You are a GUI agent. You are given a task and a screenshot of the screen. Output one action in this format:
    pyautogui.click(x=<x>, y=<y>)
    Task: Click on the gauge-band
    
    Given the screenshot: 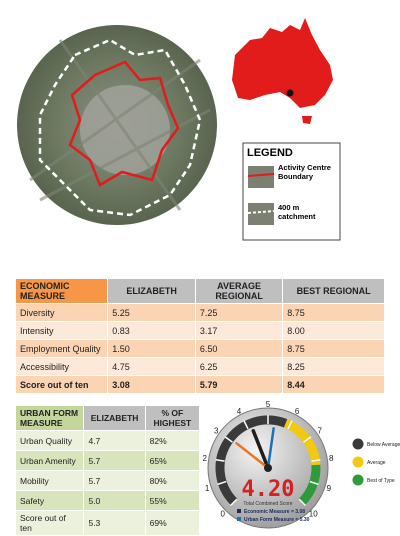 What is the action you would take?
    pyautogui.click(x=309, y=485)
    